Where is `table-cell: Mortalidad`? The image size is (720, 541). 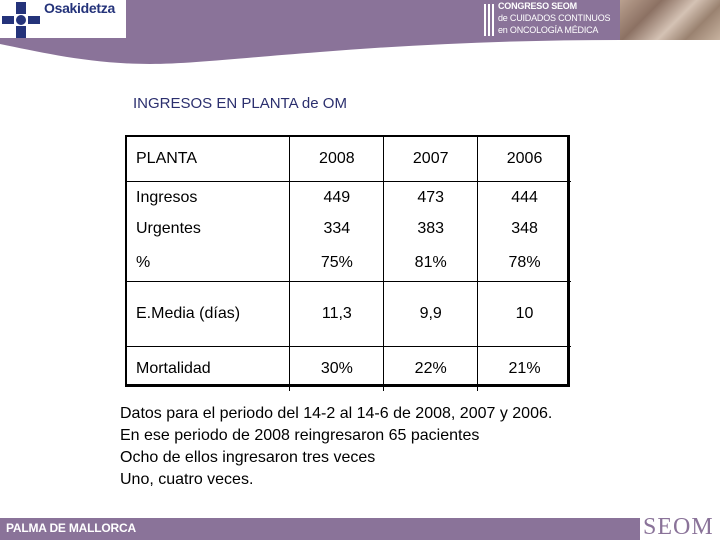 table-cell: Mortalidad is located at coordinates (208, 368).